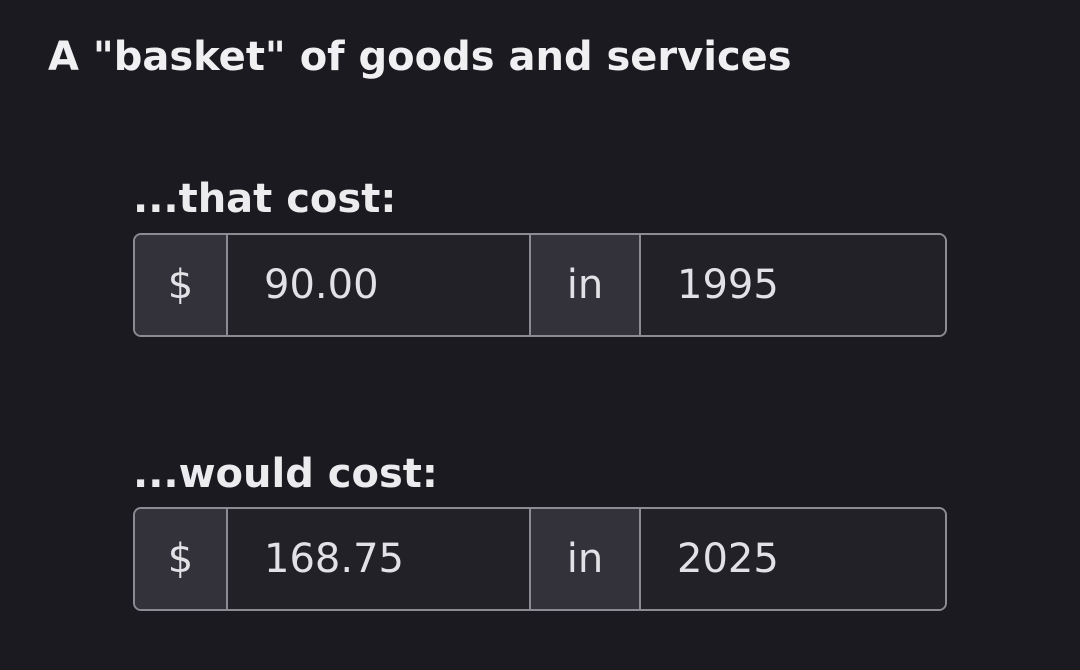  Describe the element at coordinates (793, 285) in the screenshot. I see `year-input: 1995` at that location.